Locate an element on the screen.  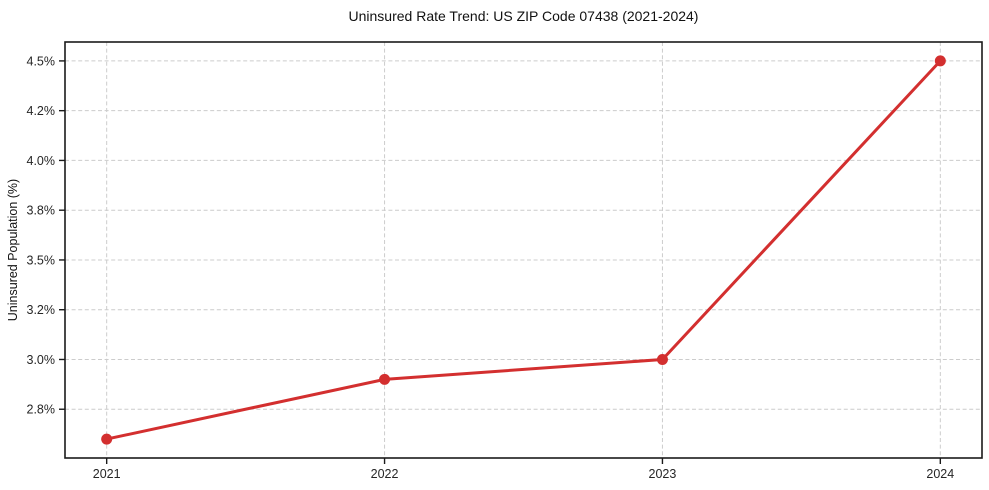
y-tick-label: 4.0% is located at coordinates (41, 161).